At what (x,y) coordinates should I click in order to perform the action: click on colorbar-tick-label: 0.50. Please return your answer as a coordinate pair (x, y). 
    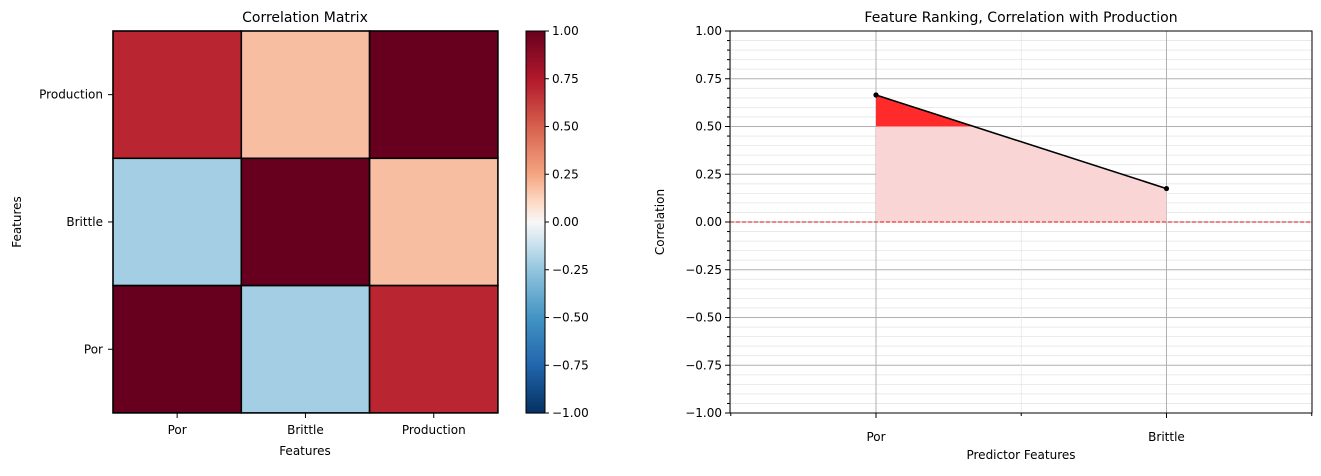
    Looking at the image, I should click on (565, 127).